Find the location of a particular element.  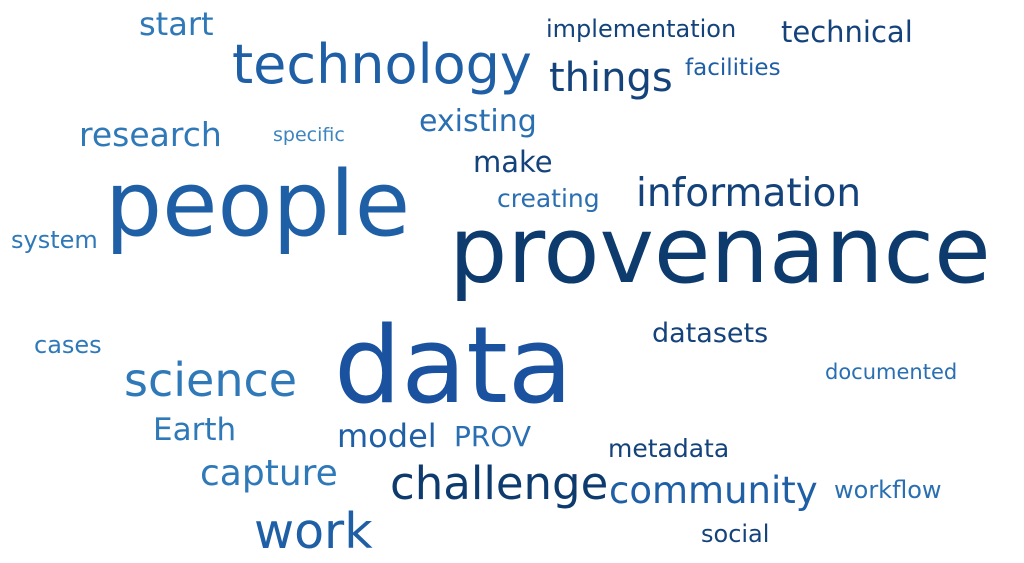

word-documented: documented is located at coordinates (891, 372).